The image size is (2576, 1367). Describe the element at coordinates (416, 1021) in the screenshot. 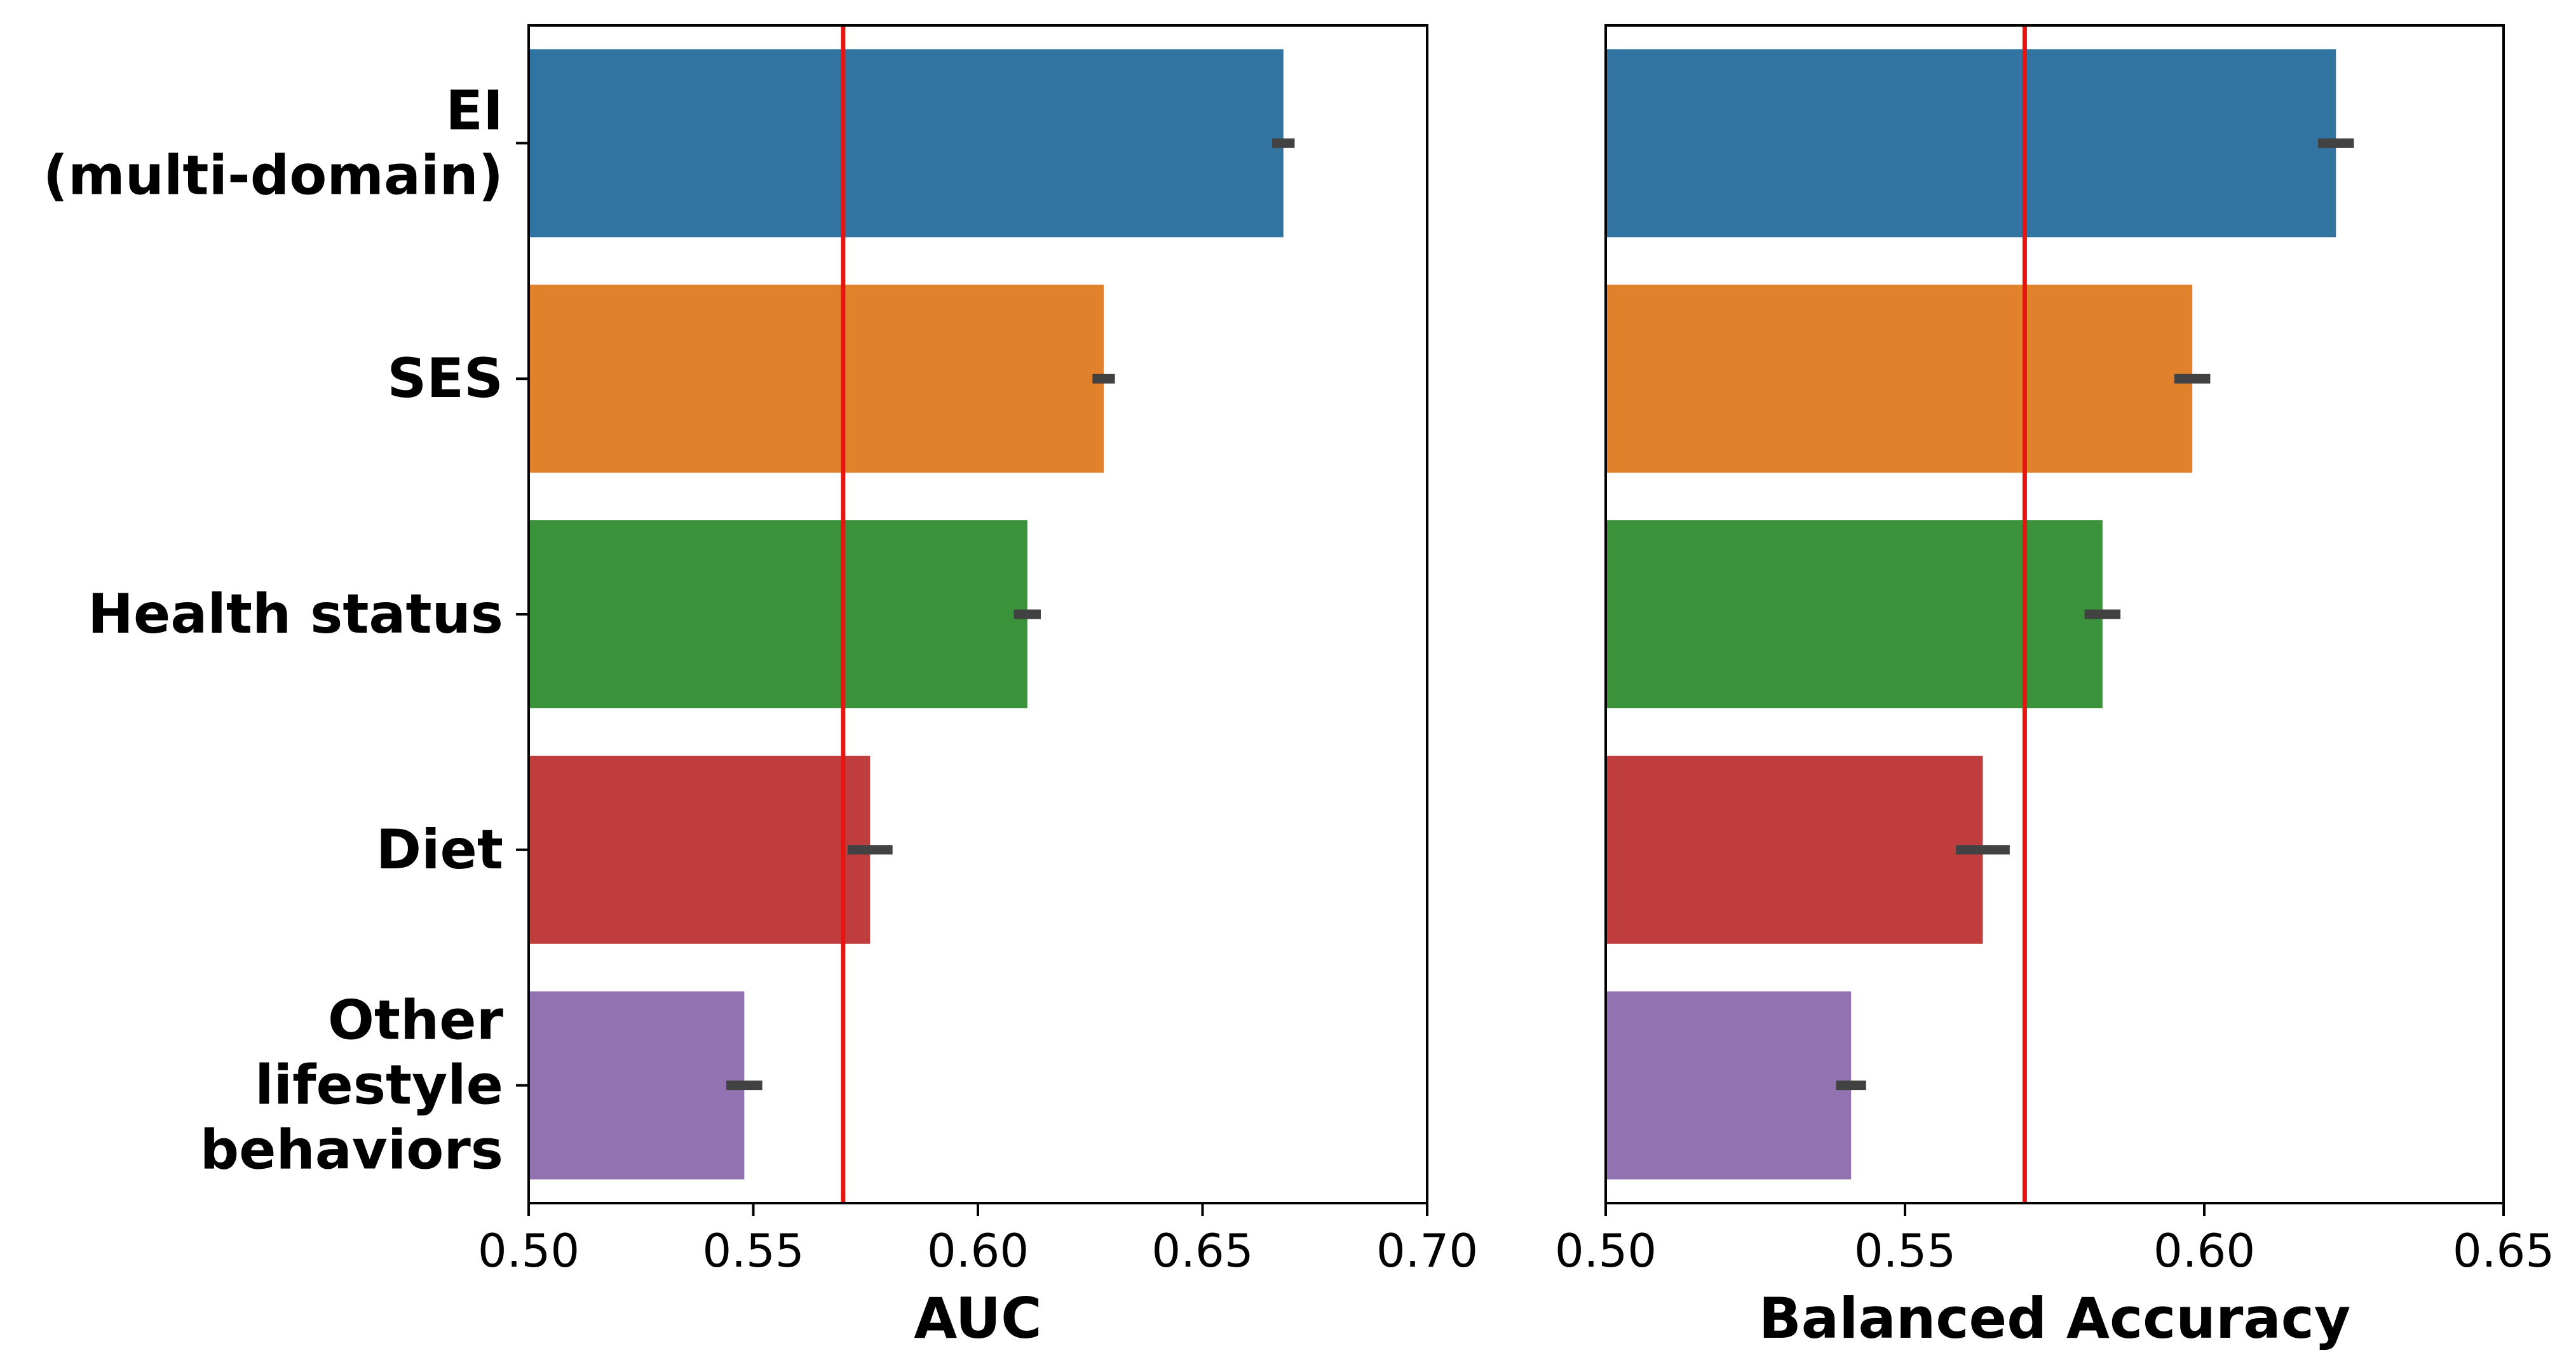

I see `category-label: Other` at that location.